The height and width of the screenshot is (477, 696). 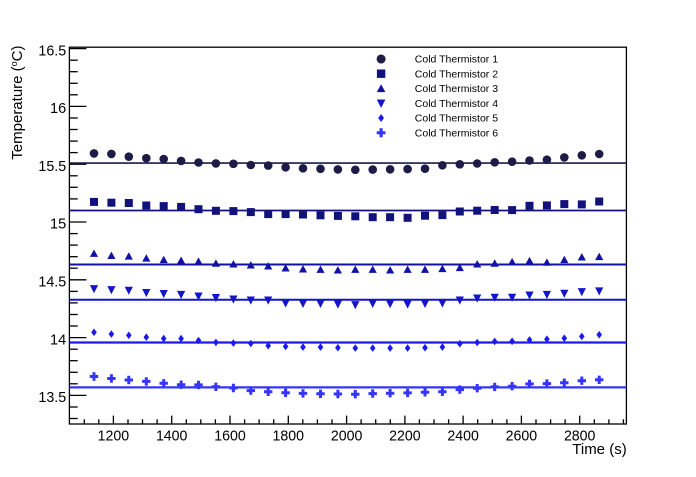 I want to click on svg-text: 2600, so click(x=522, y=436).